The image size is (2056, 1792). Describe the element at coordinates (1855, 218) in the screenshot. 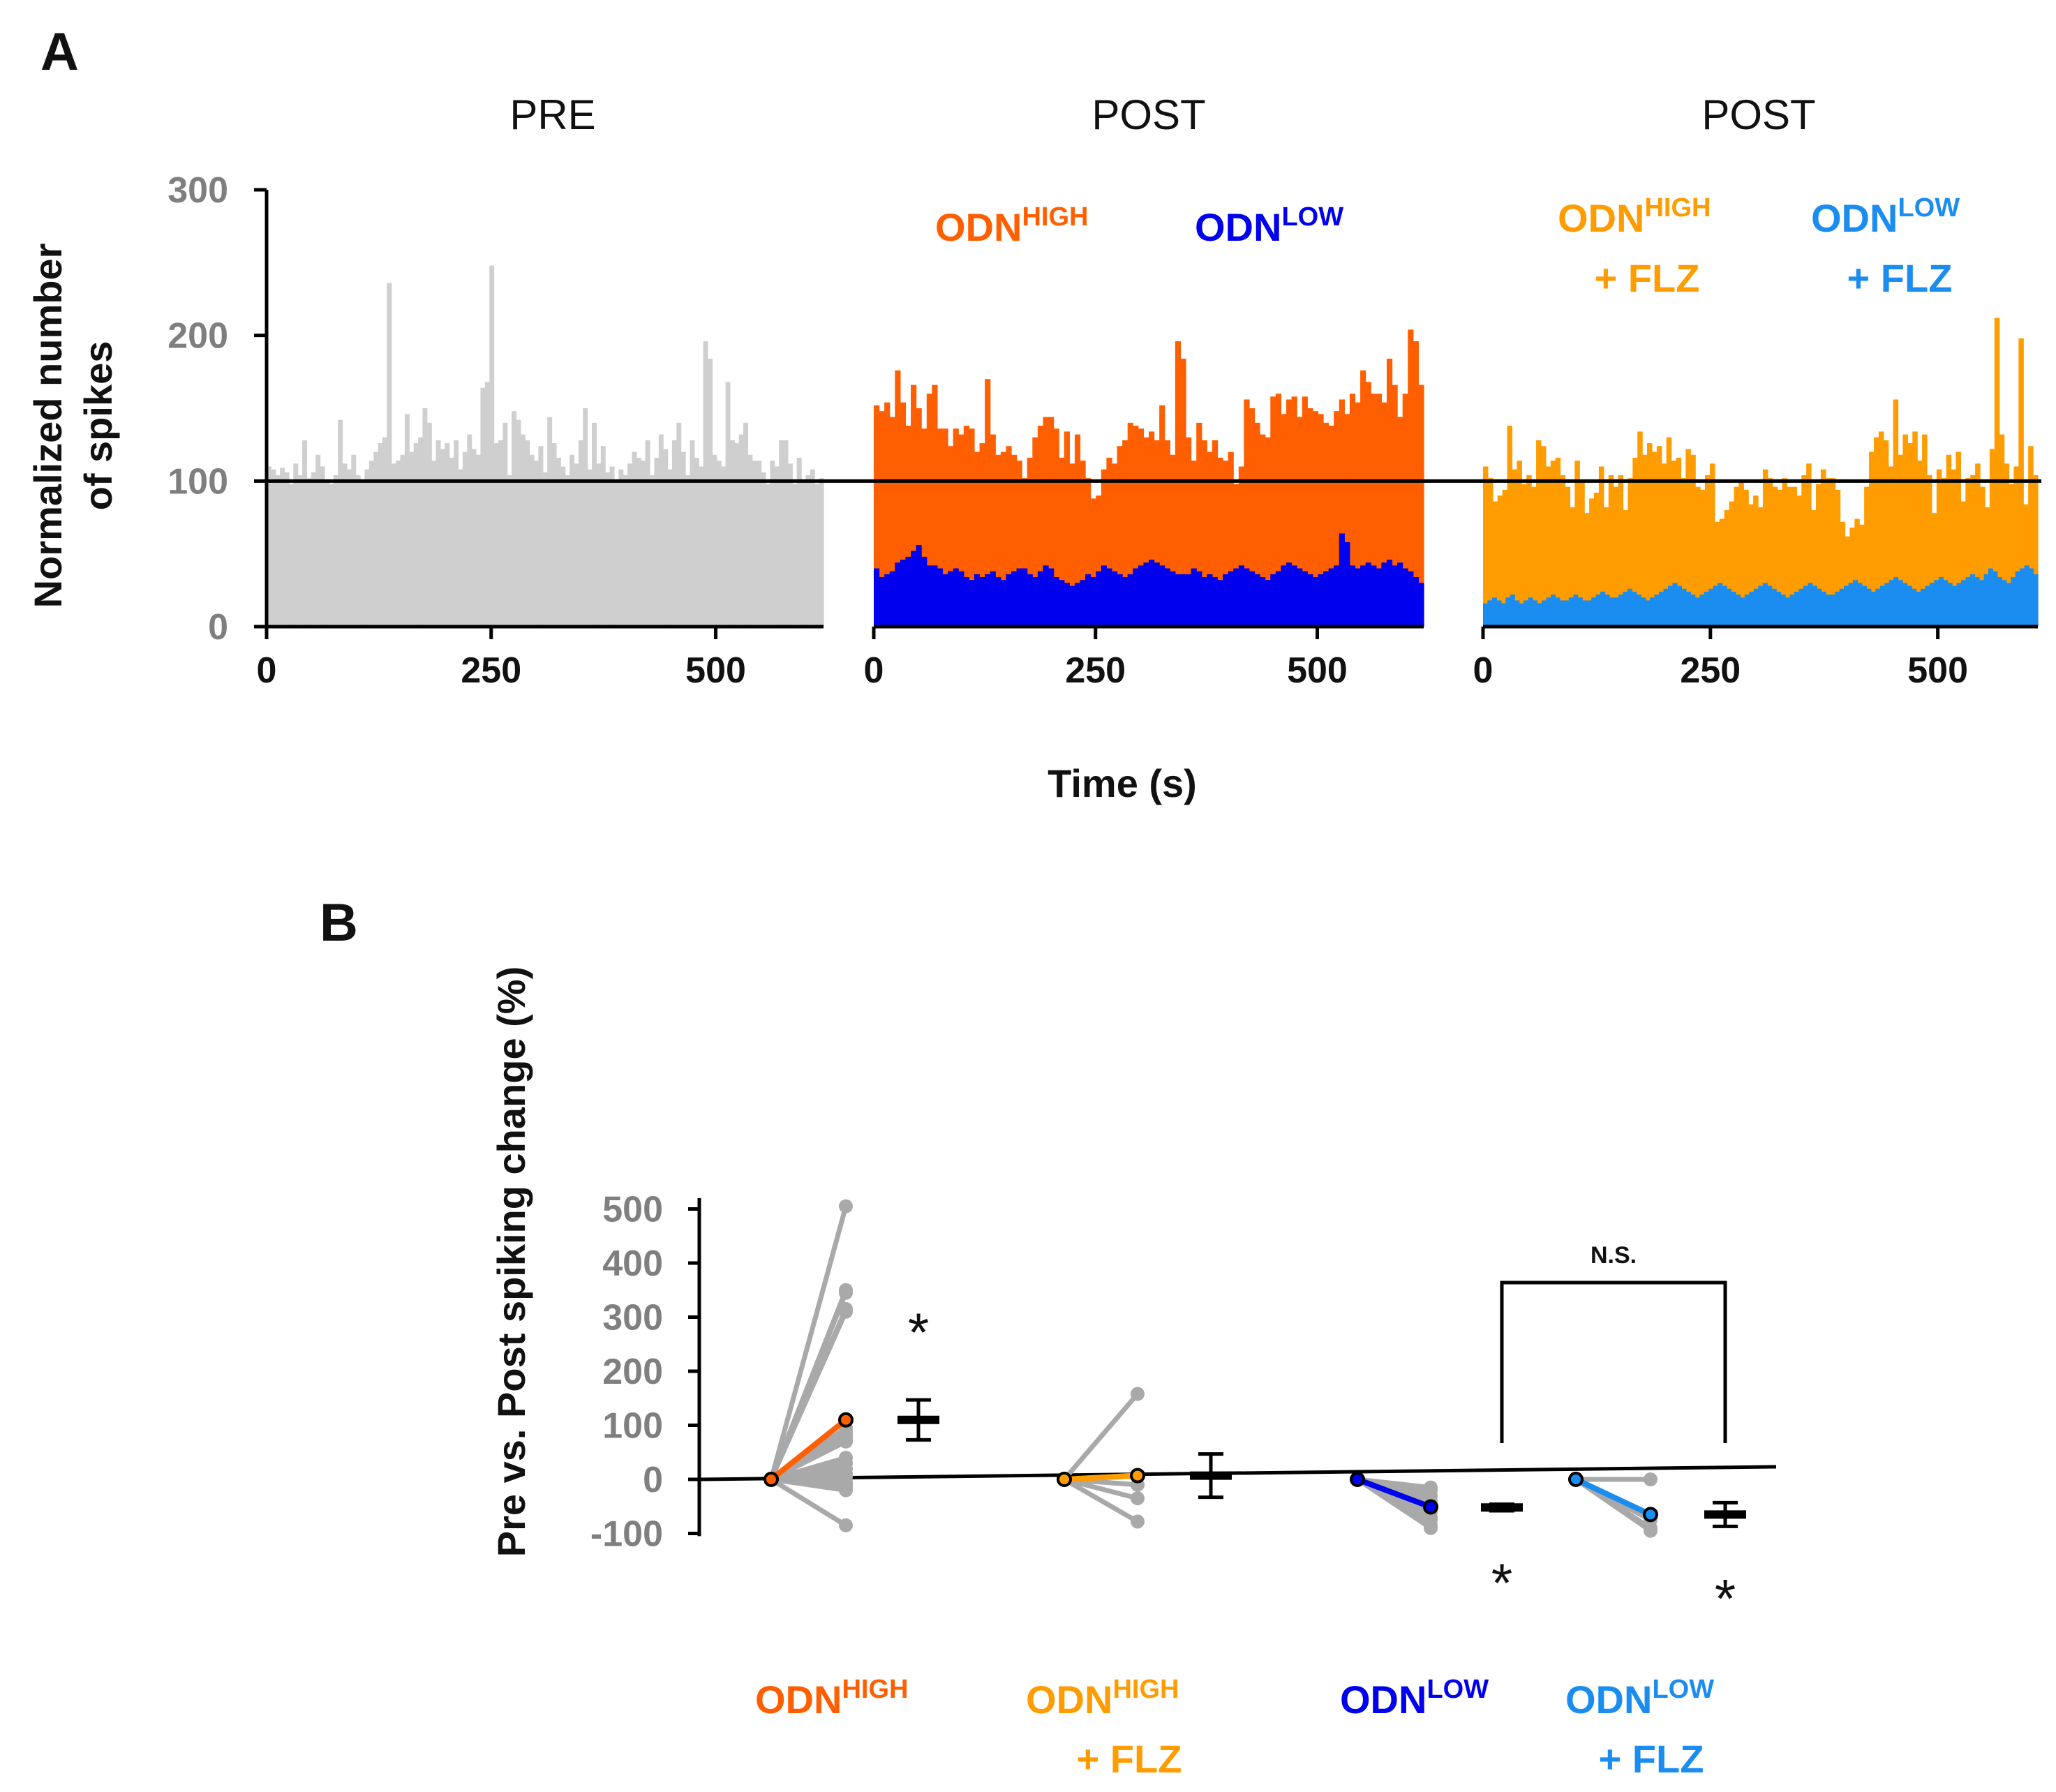

I see `legend-odn-low-flz-base: ODN` at that location.